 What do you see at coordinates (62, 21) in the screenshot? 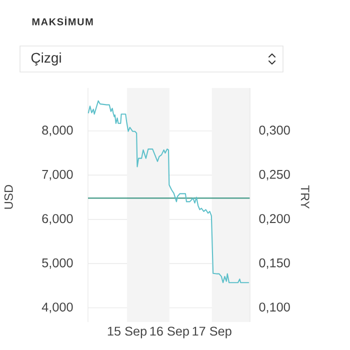
I see `chart-title: MAKSİMUM` at bounding box center [62, 21].